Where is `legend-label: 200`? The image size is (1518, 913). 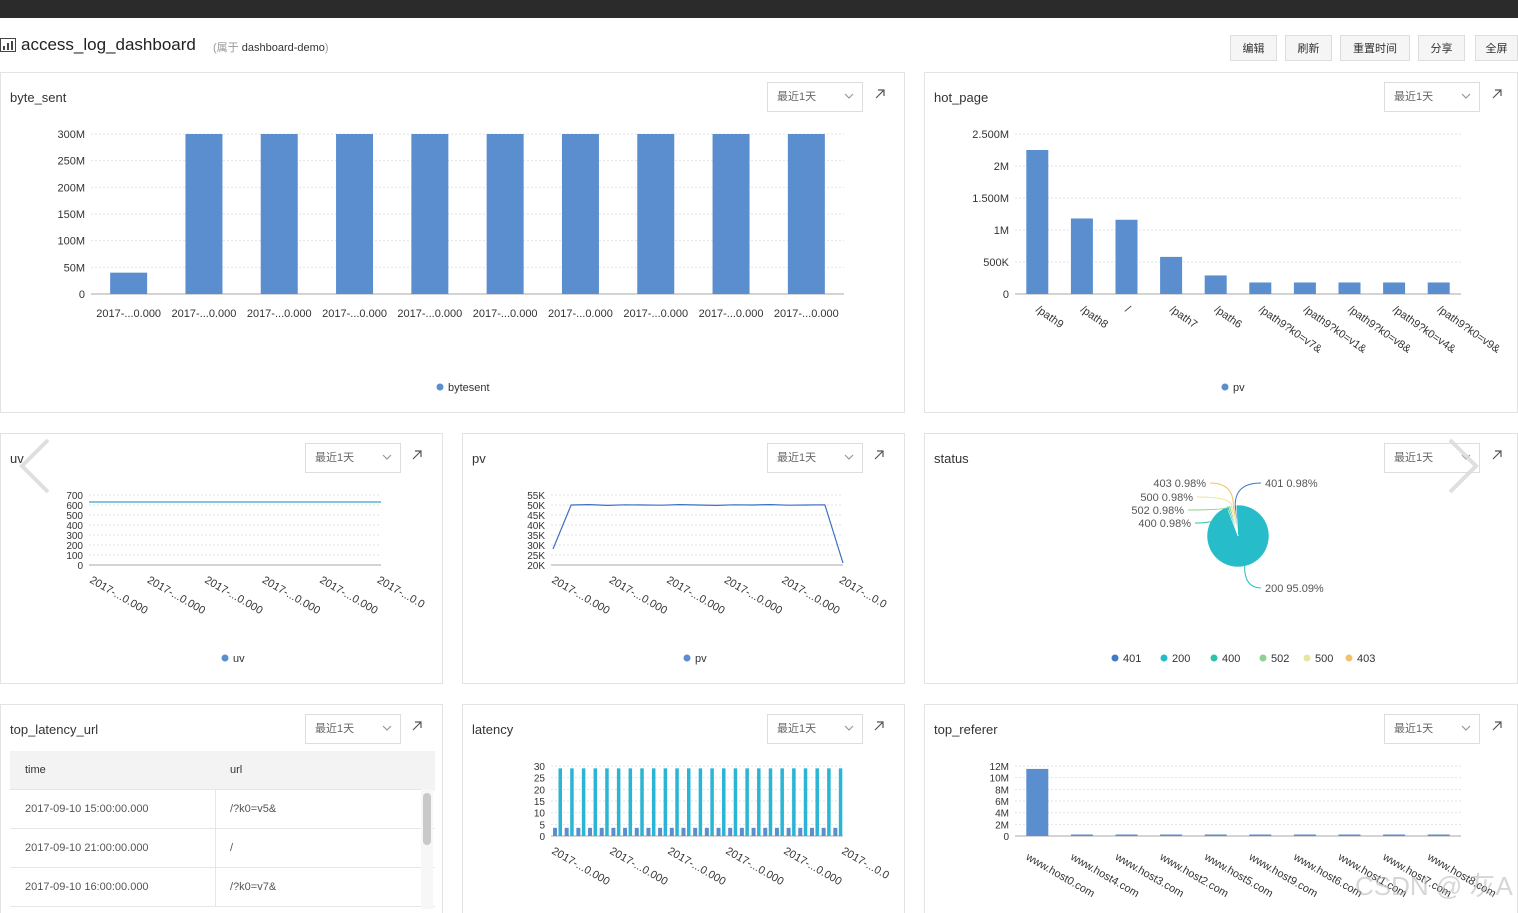
legend-label: 200 is located at coordinates (1181, 659).